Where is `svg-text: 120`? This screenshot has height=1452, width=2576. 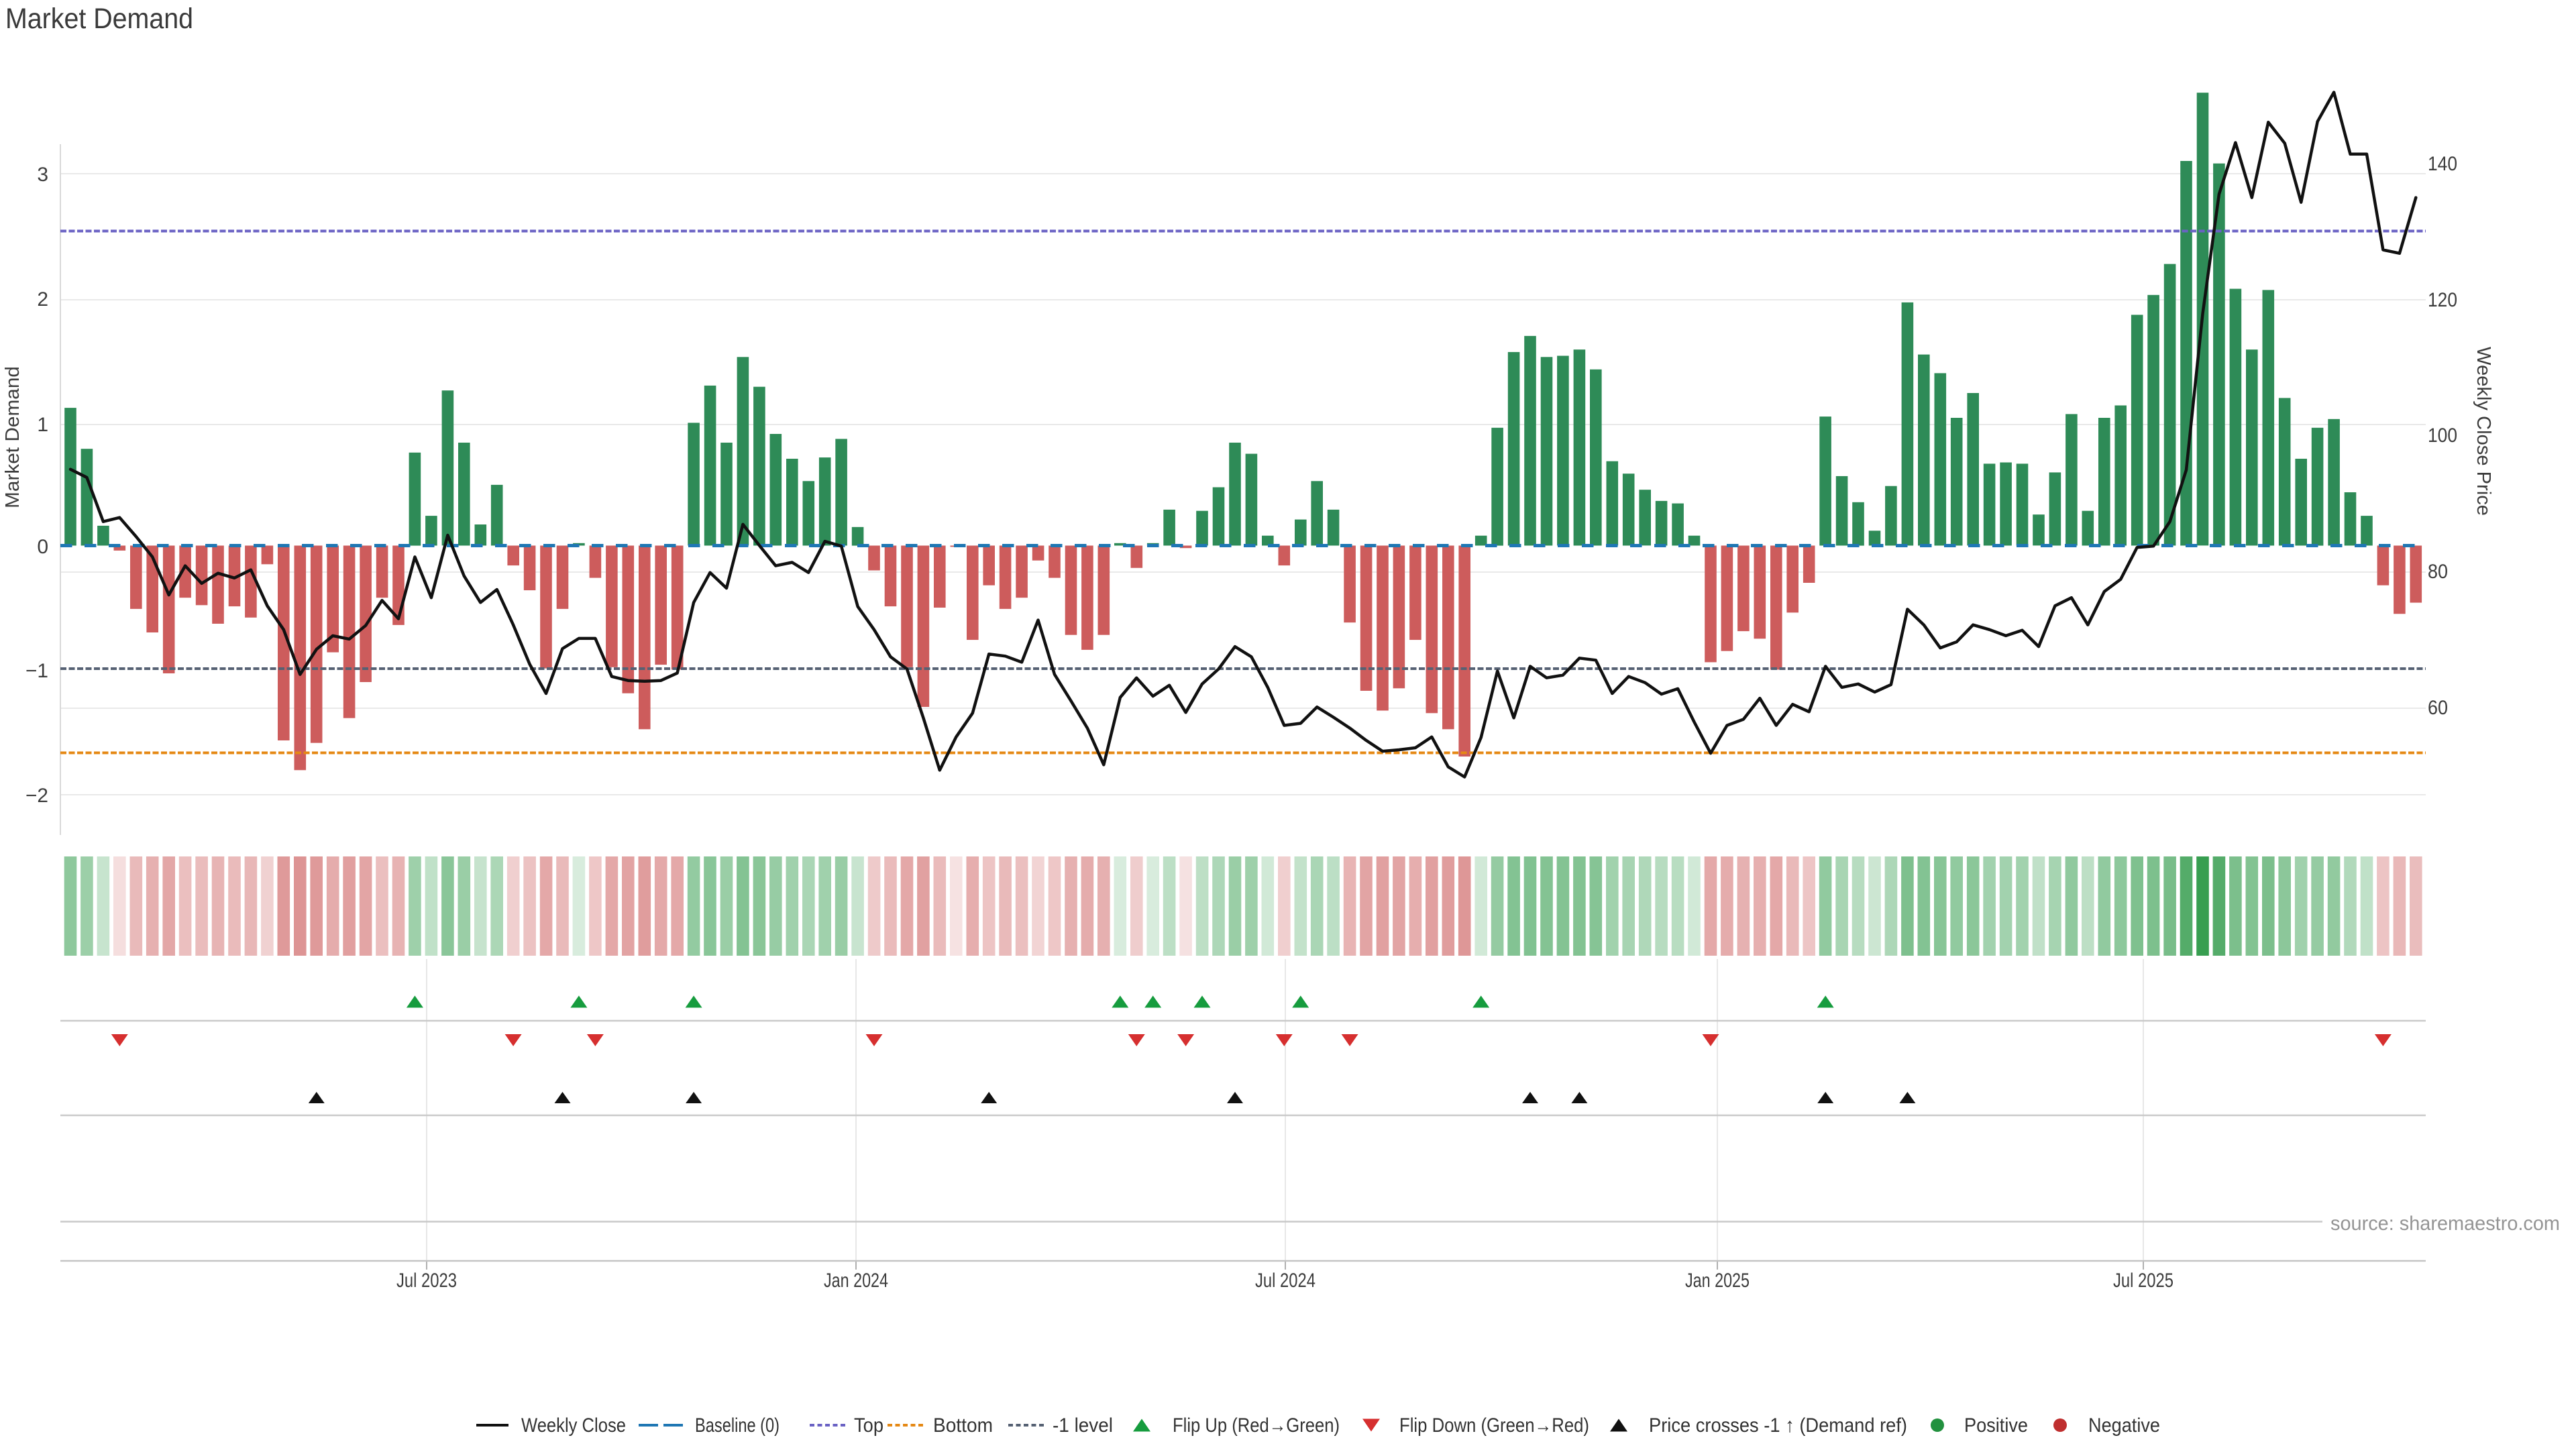 svg-text: 120 is located at coordinates (2442, 300).